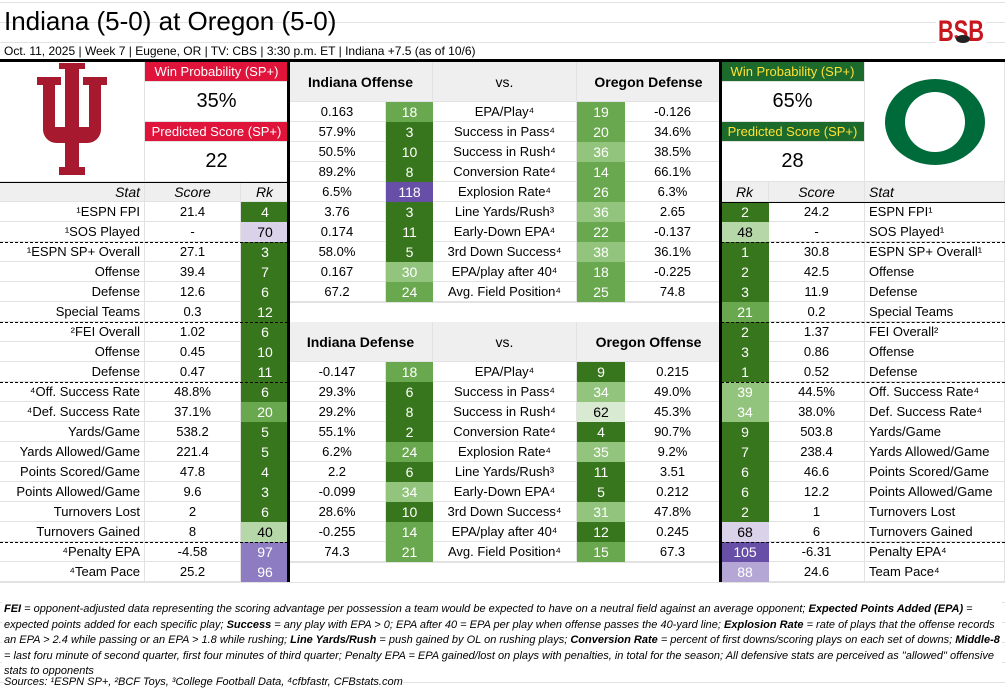  What do you see at coordinates (601, 132) in the screenshot?
I see `rank-cell: 20` at bounding box center [601, 132].